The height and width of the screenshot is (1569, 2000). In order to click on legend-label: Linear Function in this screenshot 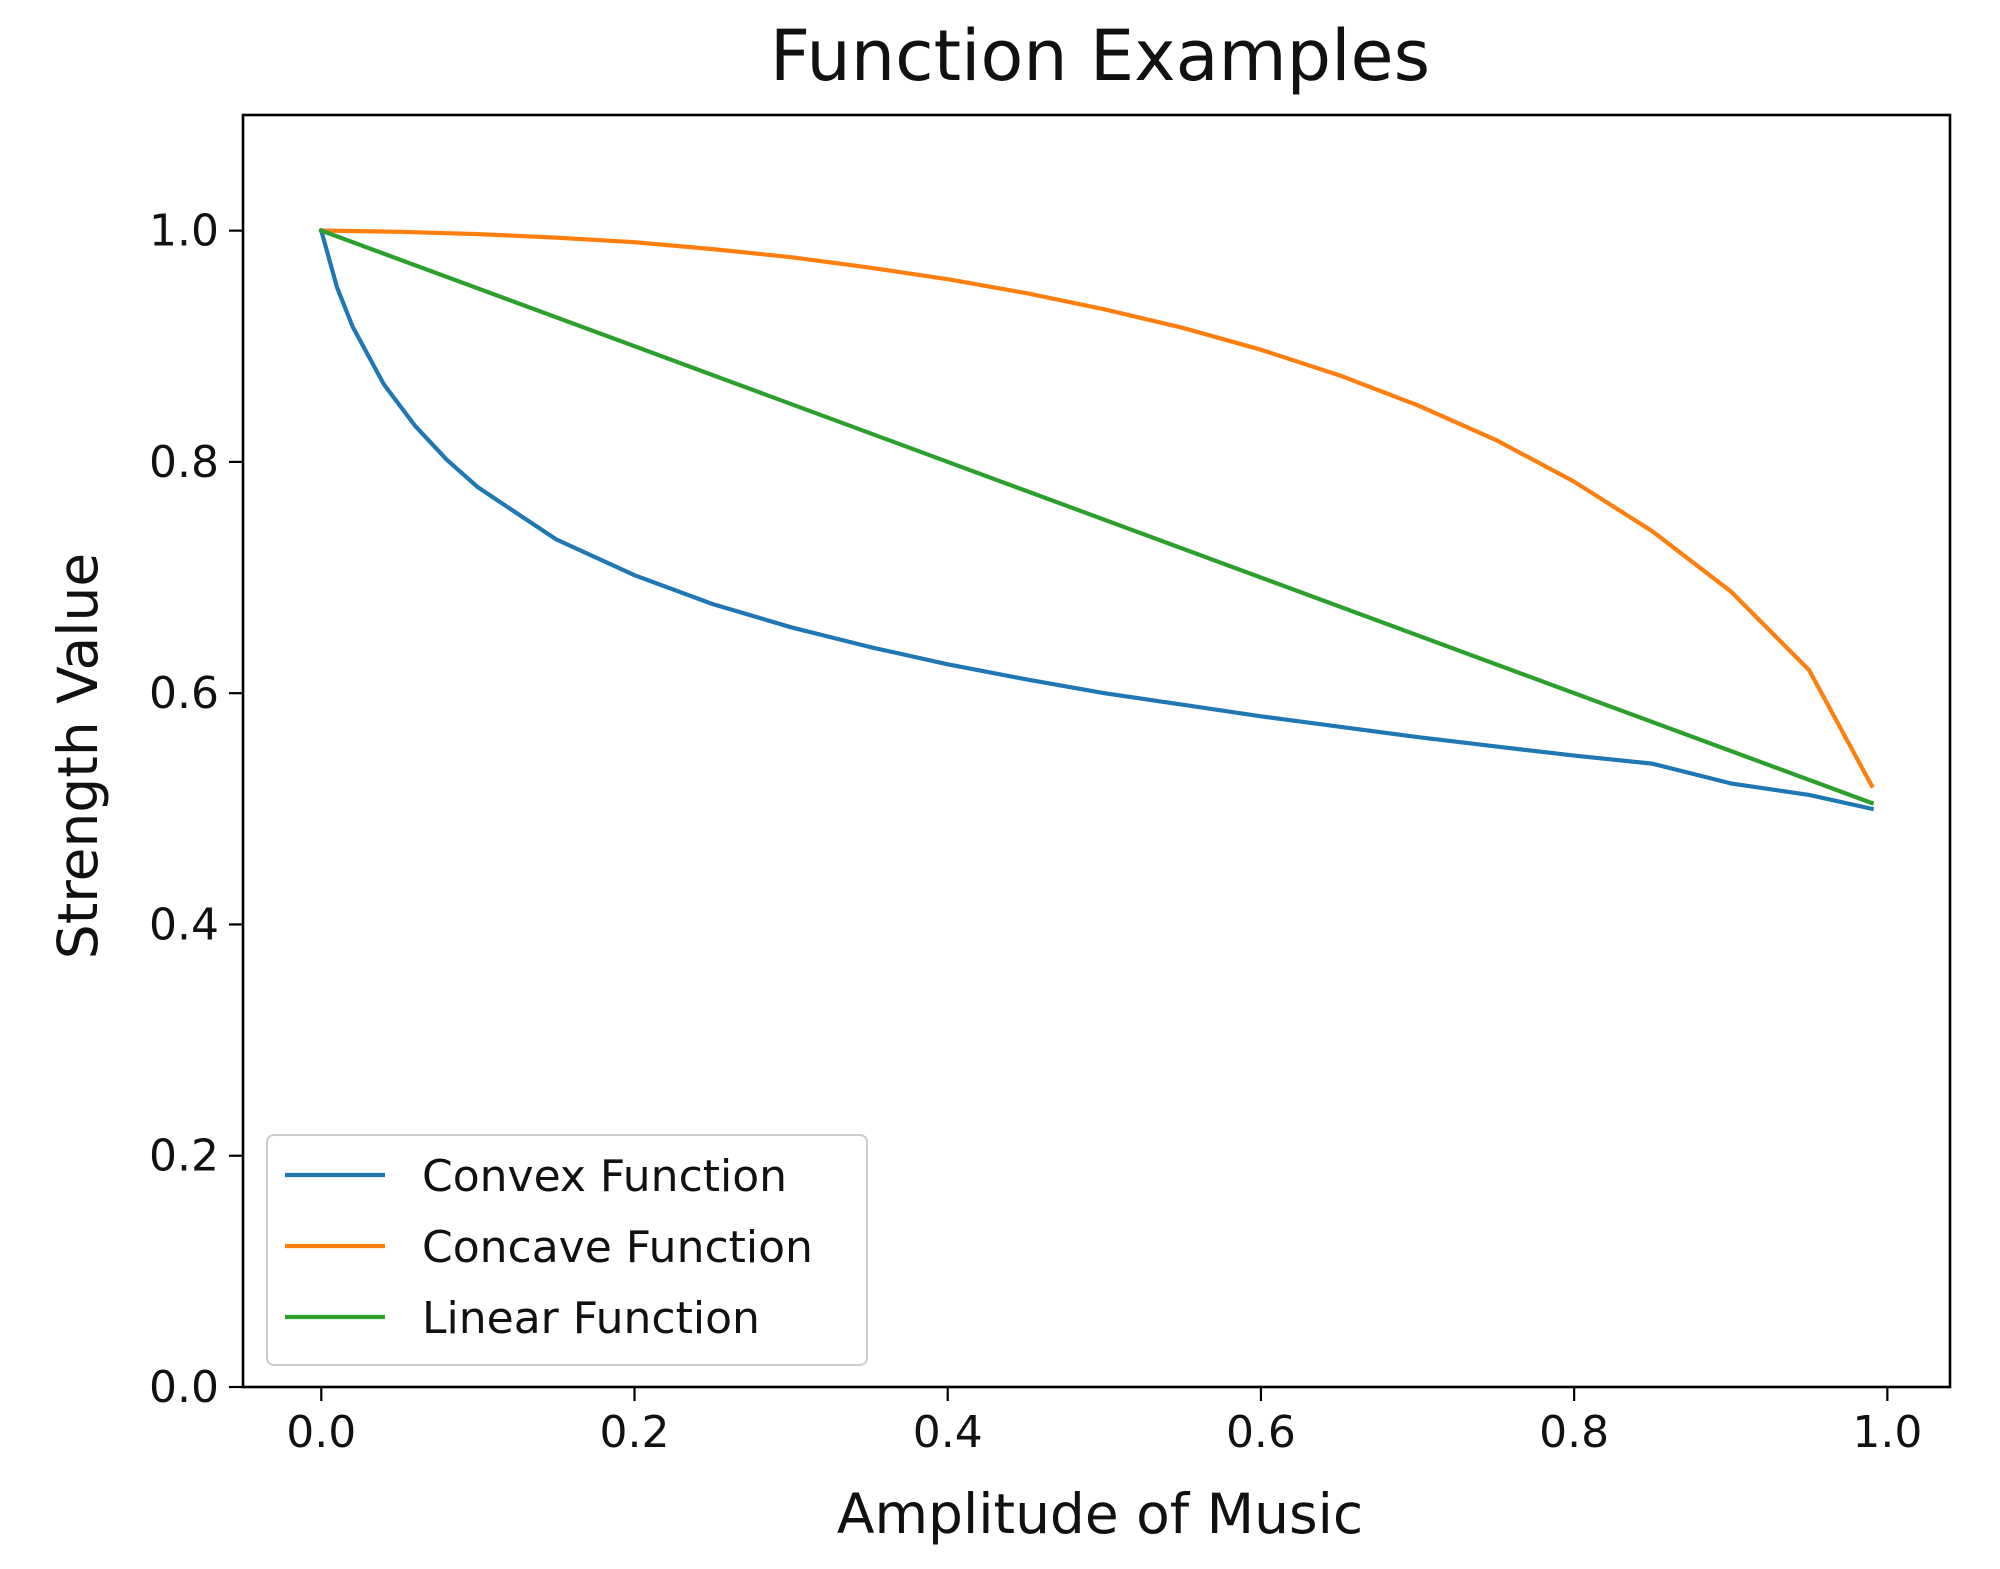, I will do `click(591, 1318)`.